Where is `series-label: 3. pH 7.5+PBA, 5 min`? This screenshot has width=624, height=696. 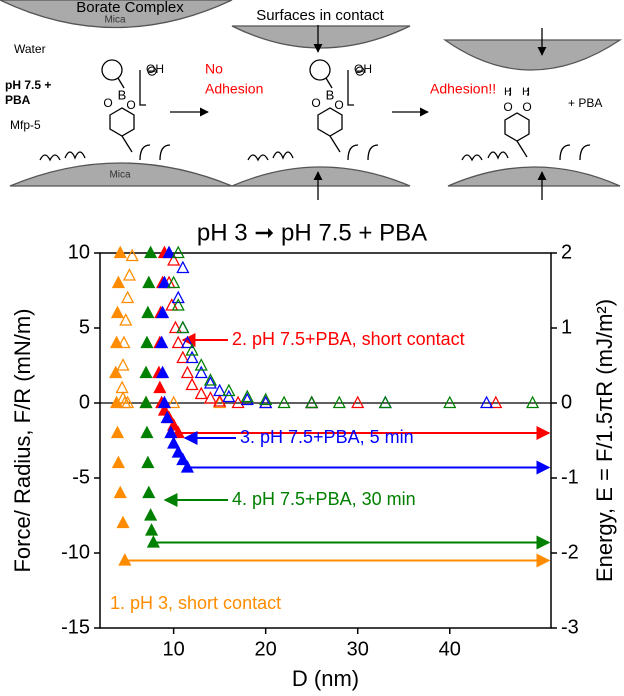
series-label: 3. pH 7.5+PBA, 5 min is located at coordinates (327, 437).